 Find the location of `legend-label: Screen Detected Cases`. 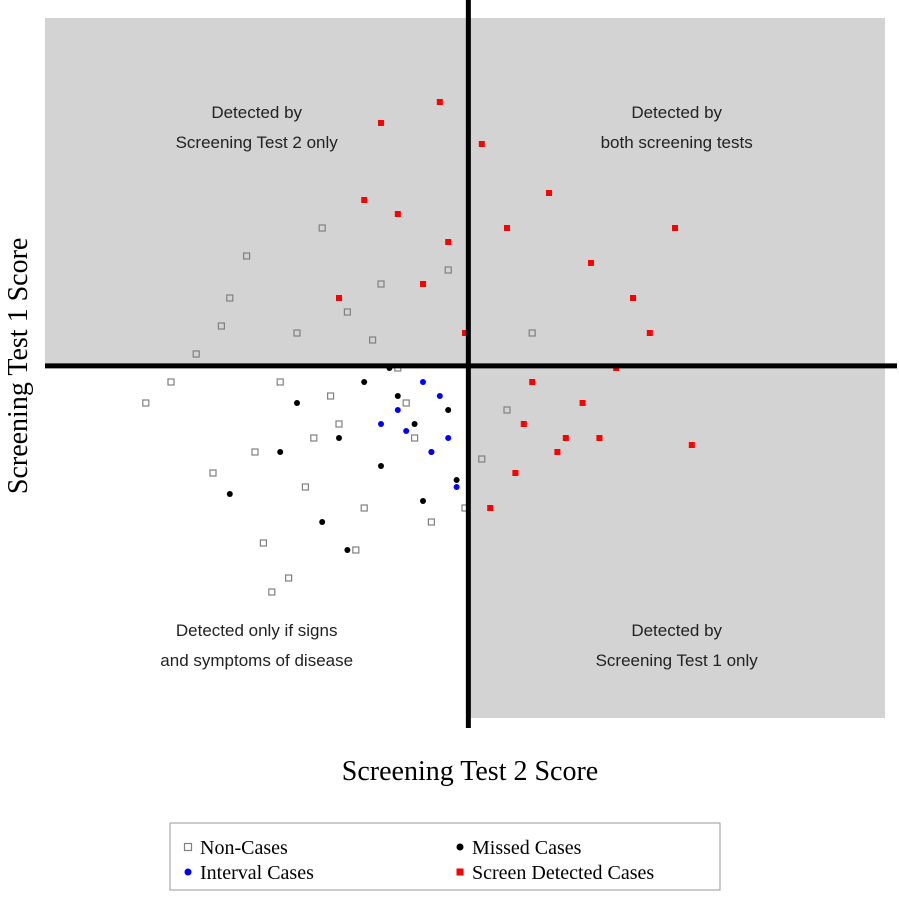

legend-label: Screen Detected Cases is located at coordinates (563, 873).